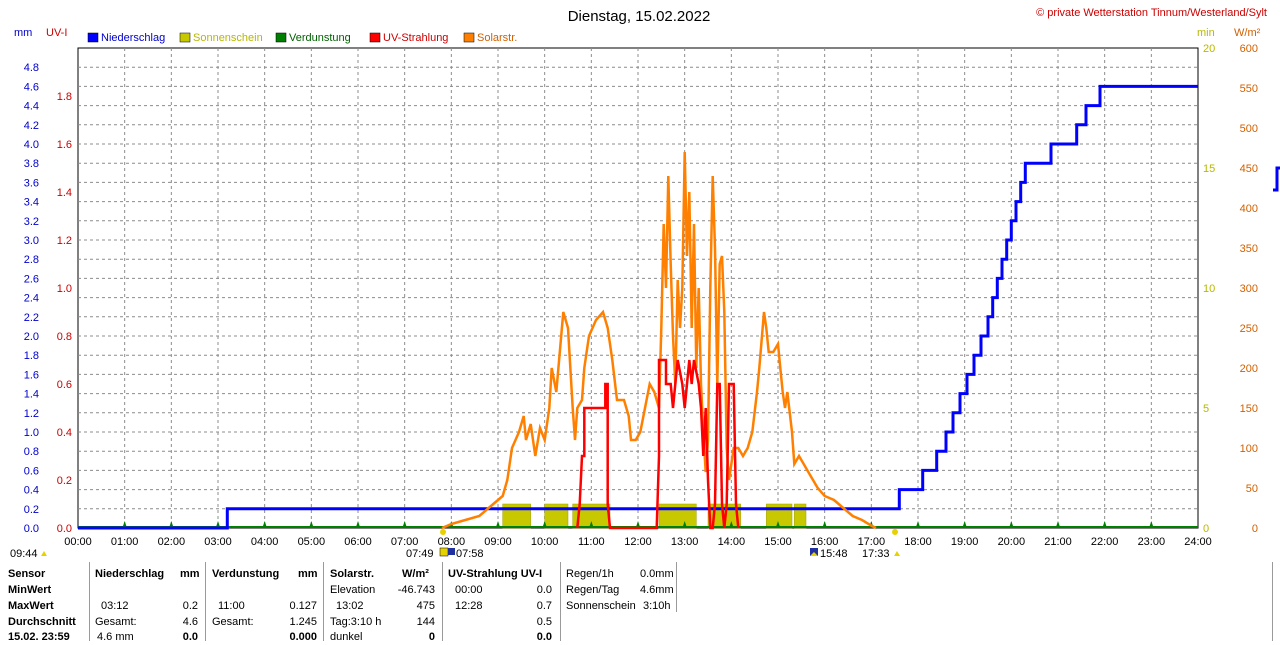 This screenshot has width=1280, height=645. What do you see at coordinates (1209, 49) in the screenshot?
I see `y-tick-label-min: 20` at bounding box center [1209, 49].